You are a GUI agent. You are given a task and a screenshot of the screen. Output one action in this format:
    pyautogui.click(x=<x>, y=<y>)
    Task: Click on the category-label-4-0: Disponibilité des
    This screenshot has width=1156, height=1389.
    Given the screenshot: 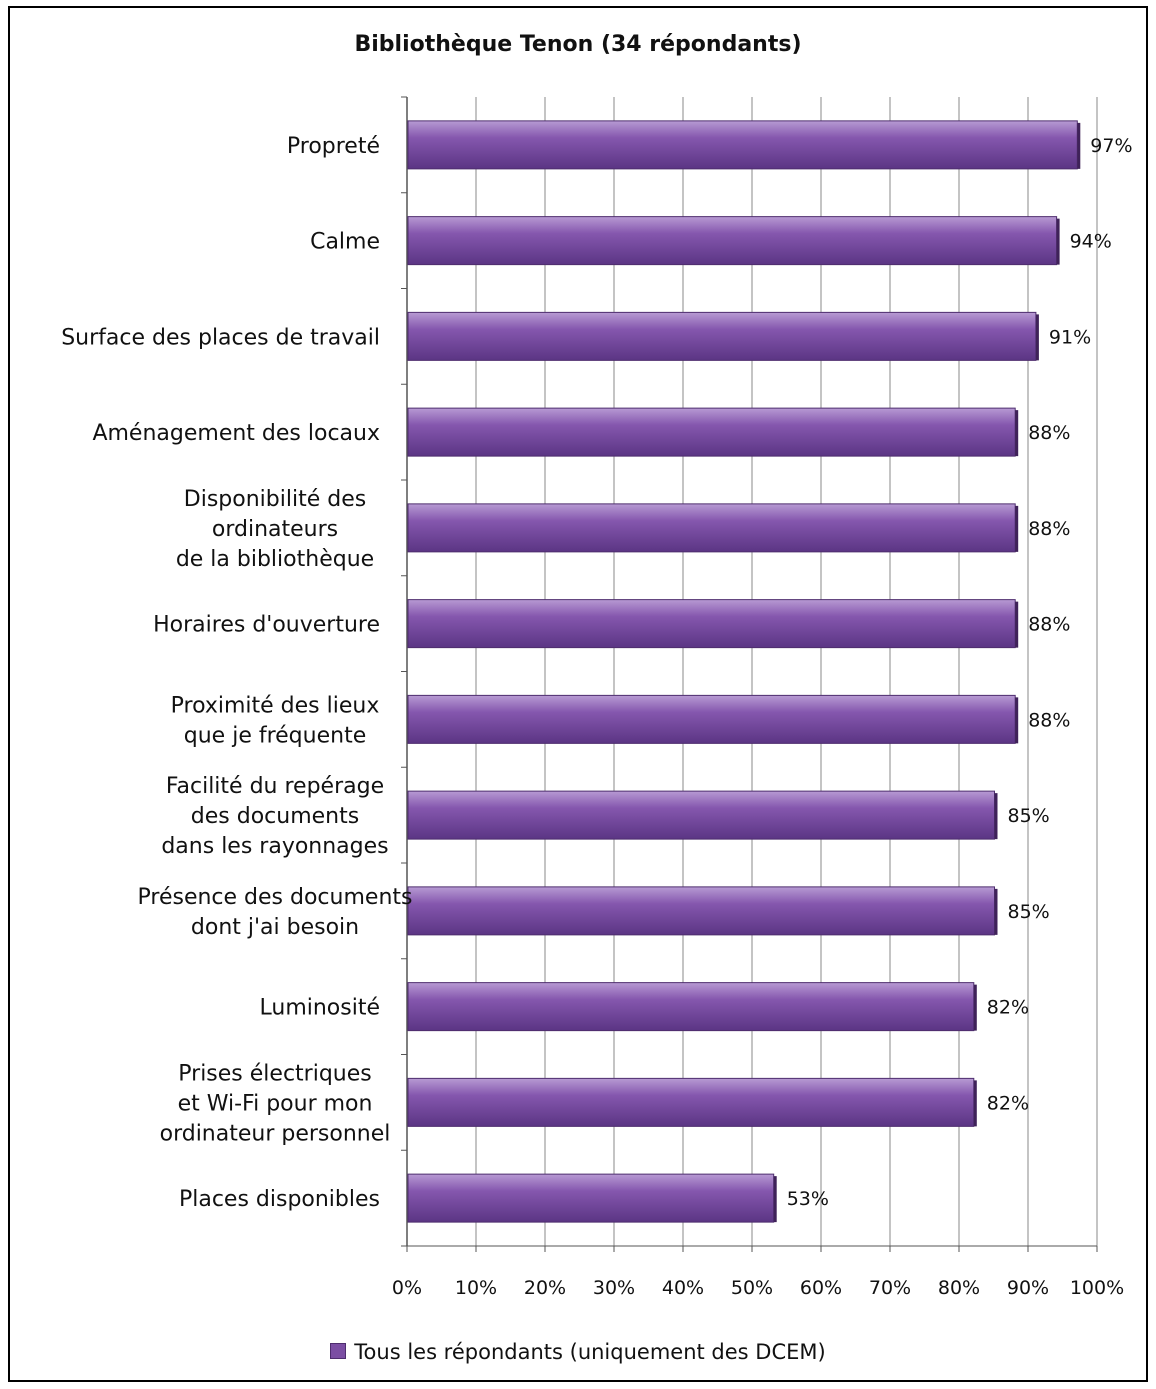 What is the action you would take?
    pyautogui.click(x=275, y=499)
    